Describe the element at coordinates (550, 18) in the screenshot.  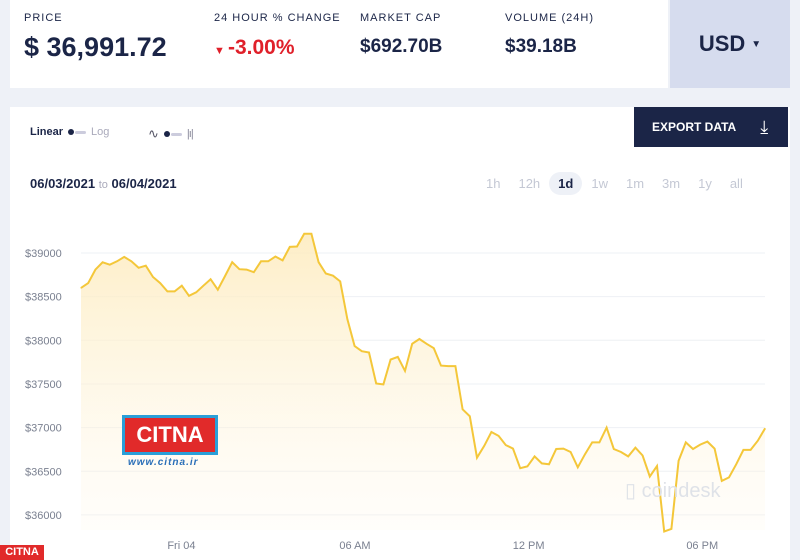
I see `volume-label: VOLUME (24H)` at that location.